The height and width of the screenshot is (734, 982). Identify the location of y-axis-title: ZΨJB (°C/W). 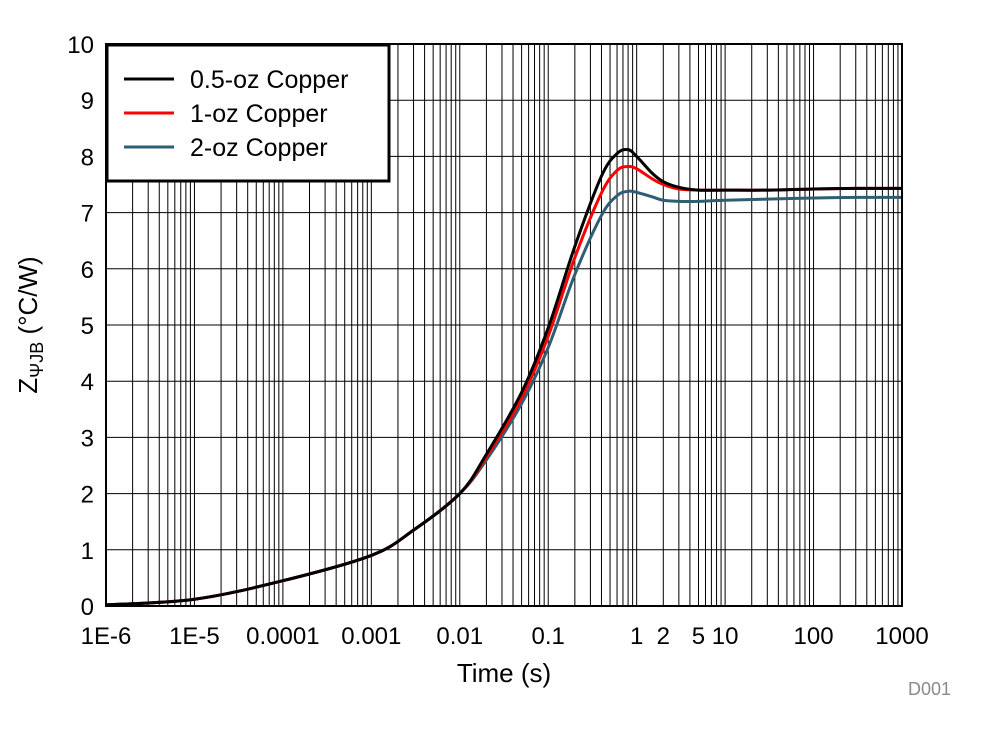
(30, 324).